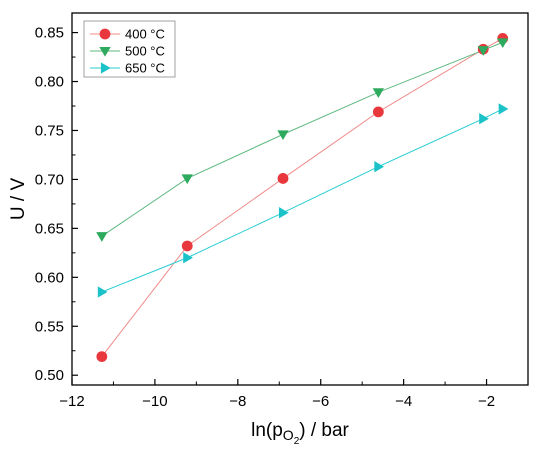 Image resolution: width=550 pixels, height=450 pixels. I want to click on y-tick-label: 0.50, so click(49, 375).